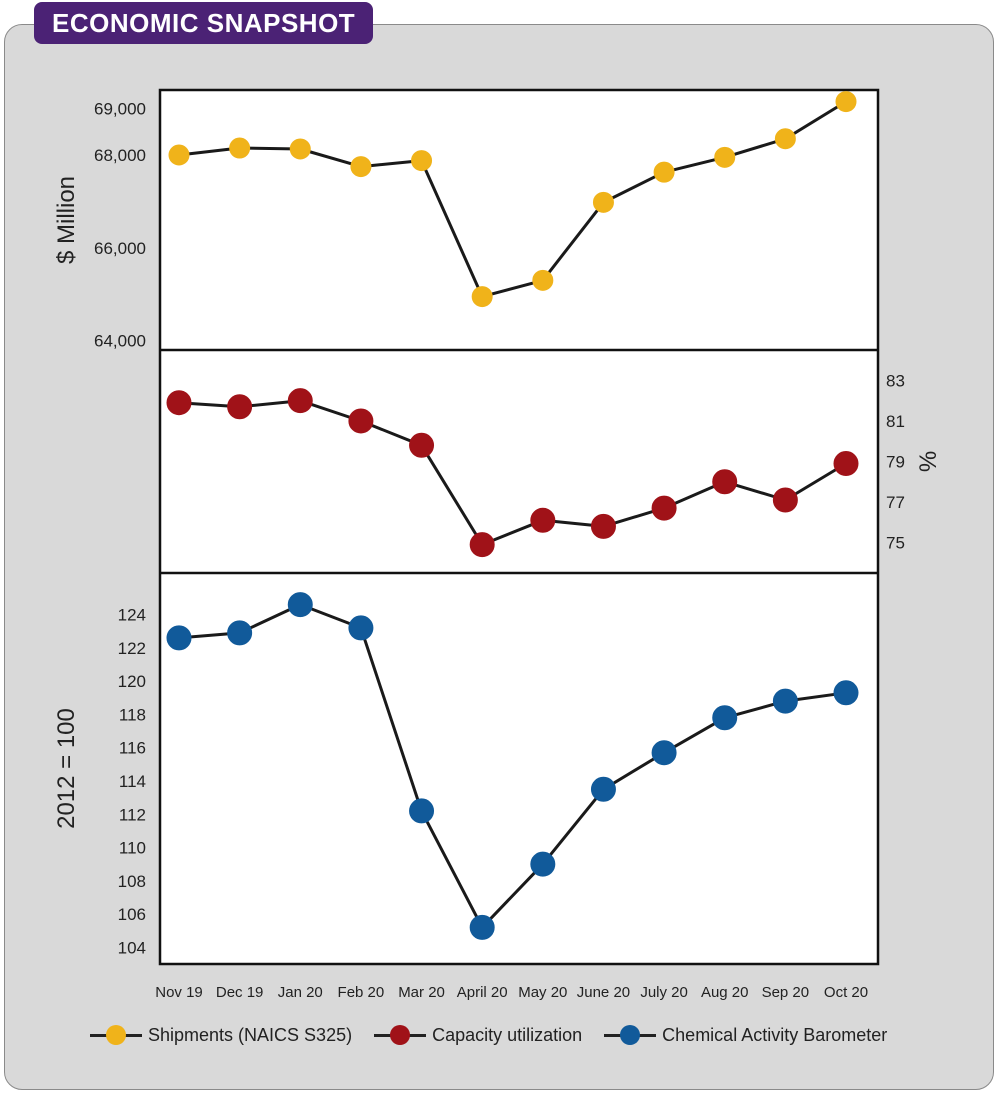 The width and height of the screenshot is (1000, 1099). Describe the element at coordinates (120, 248) in the screenshot. I see `y-tick-label-shipments: 66,000` at that location.